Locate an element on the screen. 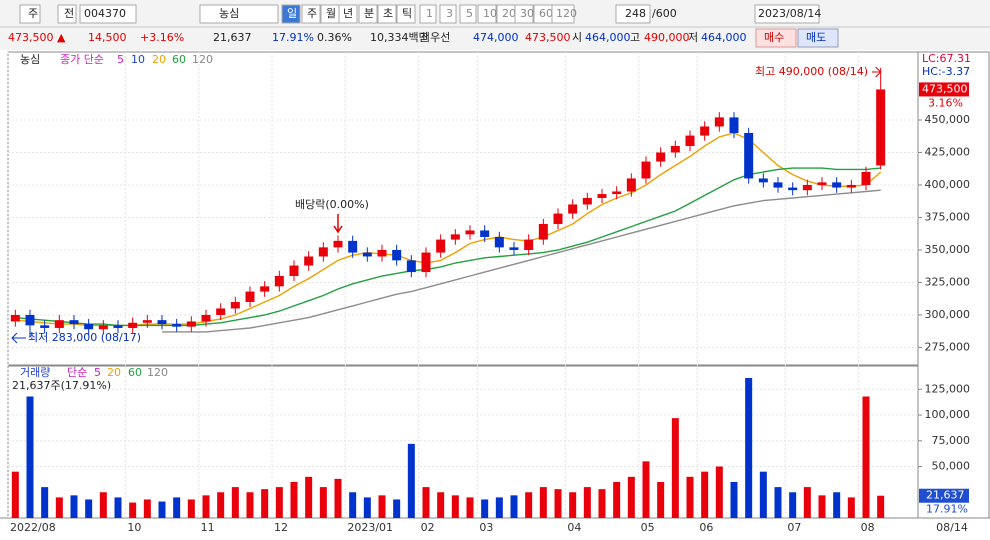 Image resolution: width=990 pixels, height=540 pixels. toolbar-label: 10 is located at coordinates (490, 13).